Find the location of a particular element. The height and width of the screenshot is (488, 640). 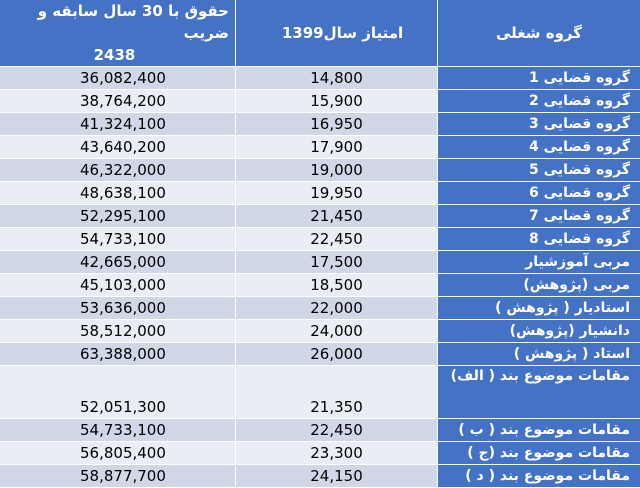

table-row: 63,388,000 26,000 استاد ( پژوهش ) is located at coordinates (320, 354).